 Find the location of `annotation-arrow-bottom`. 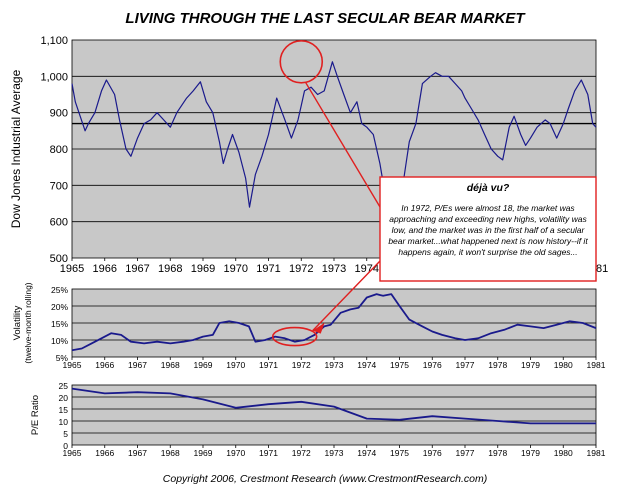

annotation-arrow-bottom is located at coordinates (346, 296).